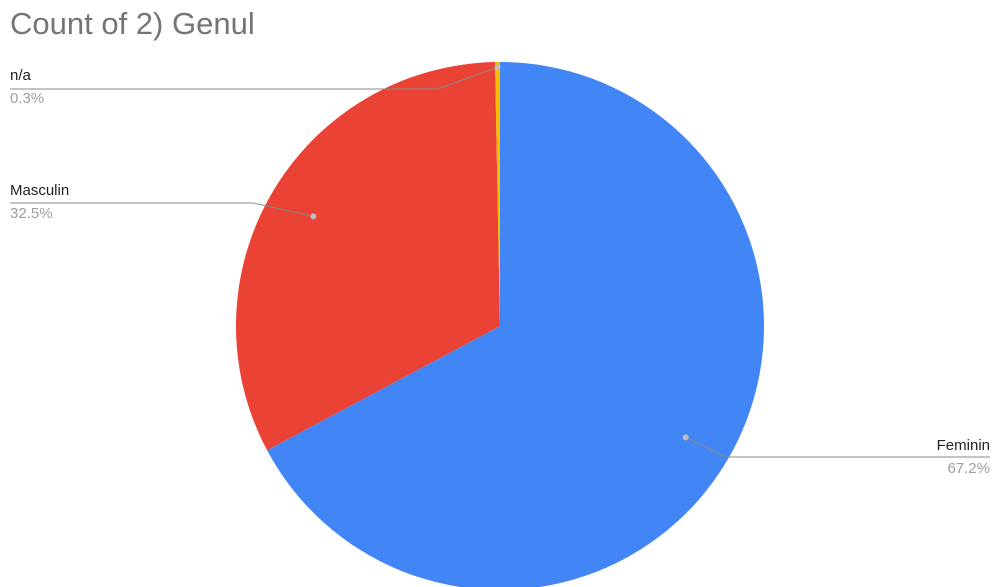 Image resolution: width=993 pixels, height=587 pixels. What do you see at coordinates (31, 213) in the screenshot?
I see `slice-percent-masculin: 32.5%` at bounding box center [31, 213].